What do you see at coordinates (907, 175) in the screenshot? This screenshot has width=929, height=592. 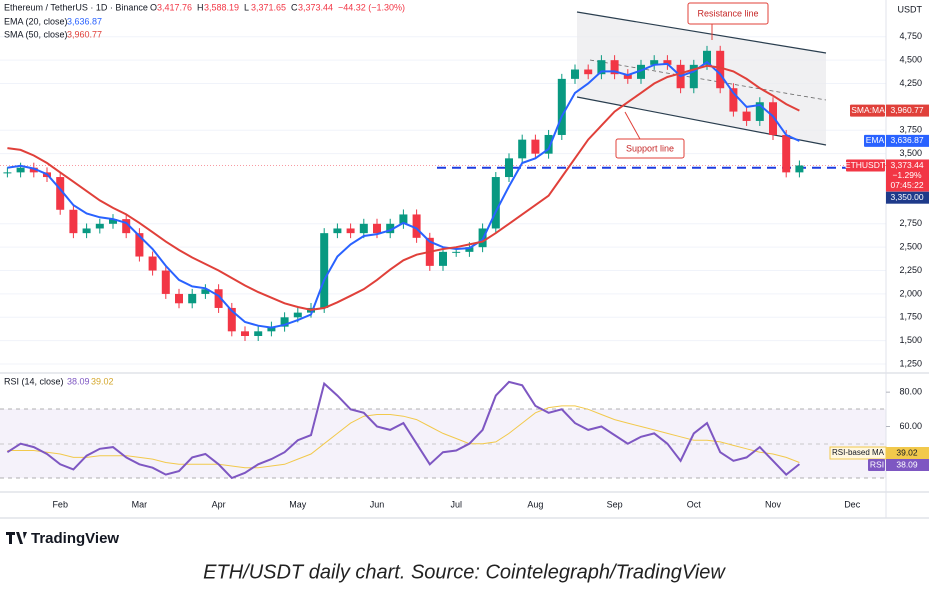 I see `tag-change: −1.29%` at bounding box center [907, 175].